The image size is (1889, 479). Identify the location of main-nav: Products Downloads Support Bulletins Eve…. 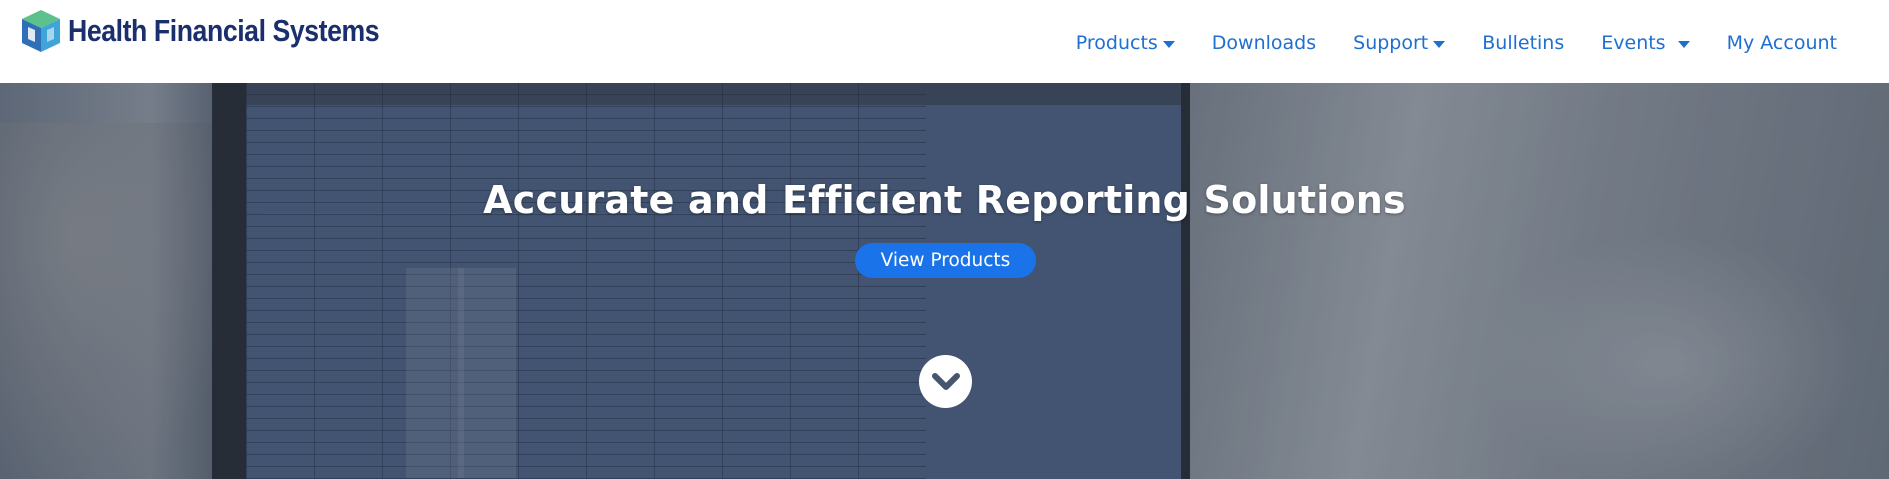
(1438, 43).